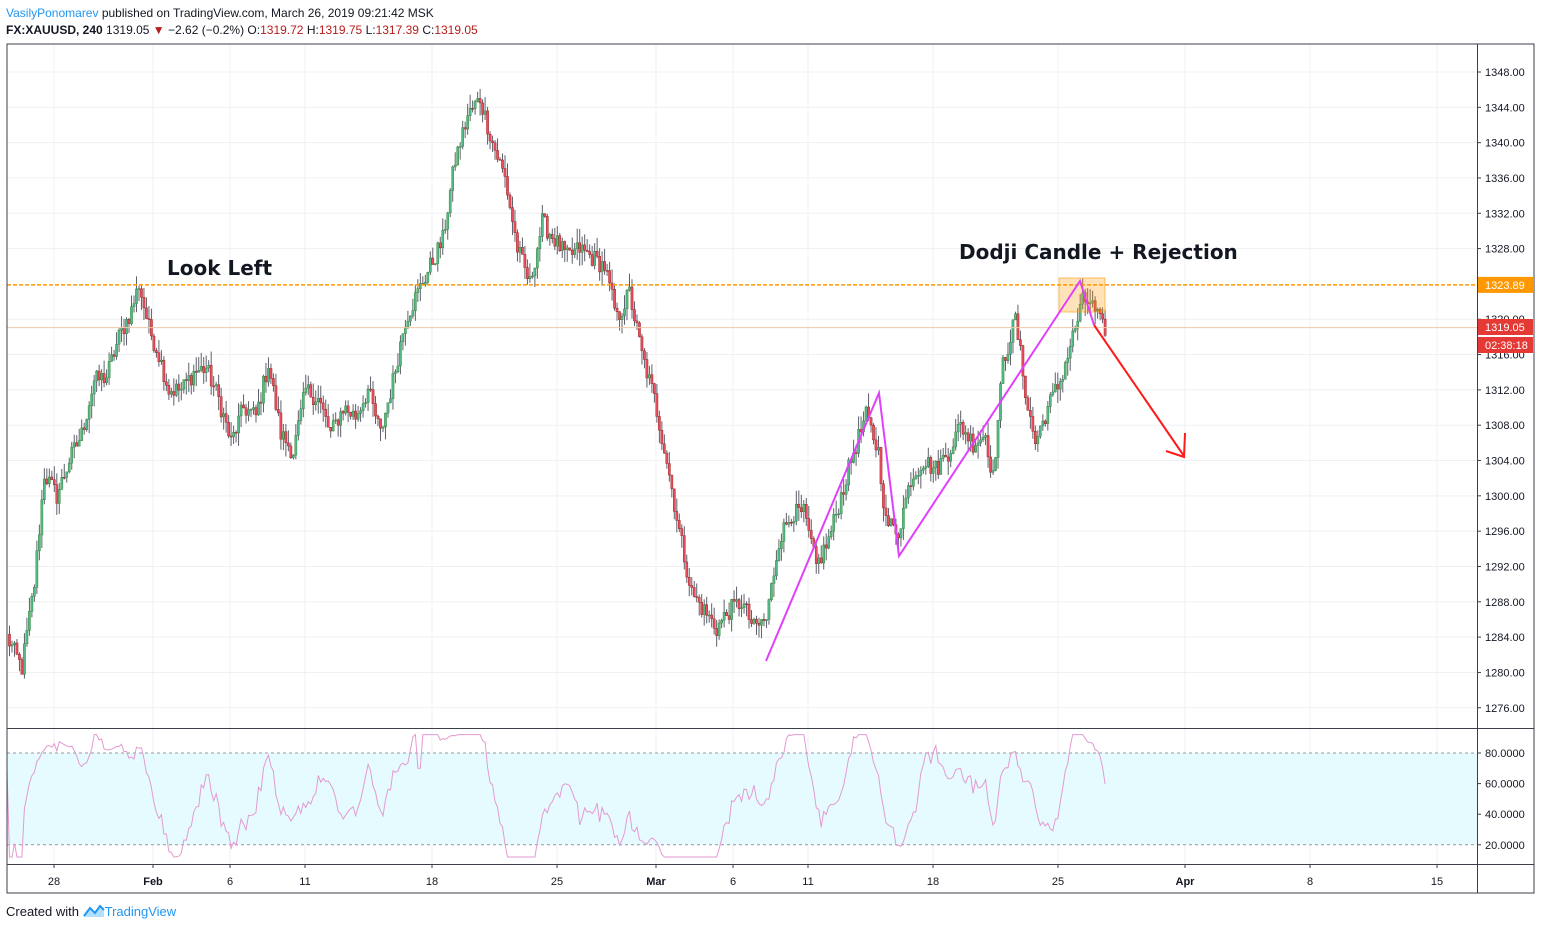 The width and height of the screenshot is (1541, 930). I want to click on low-value: 1317.39, so click(397, 30).